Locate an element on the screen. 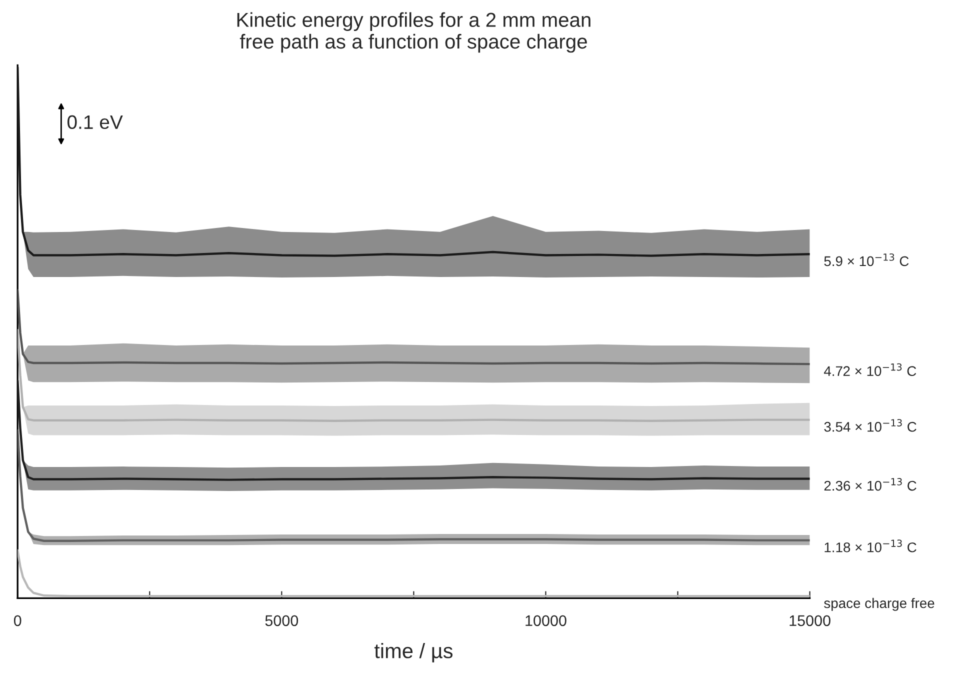 The width and height of the screenshot is (978, 686). x-tick-label: 5000 is located at coordinates (281, 620).